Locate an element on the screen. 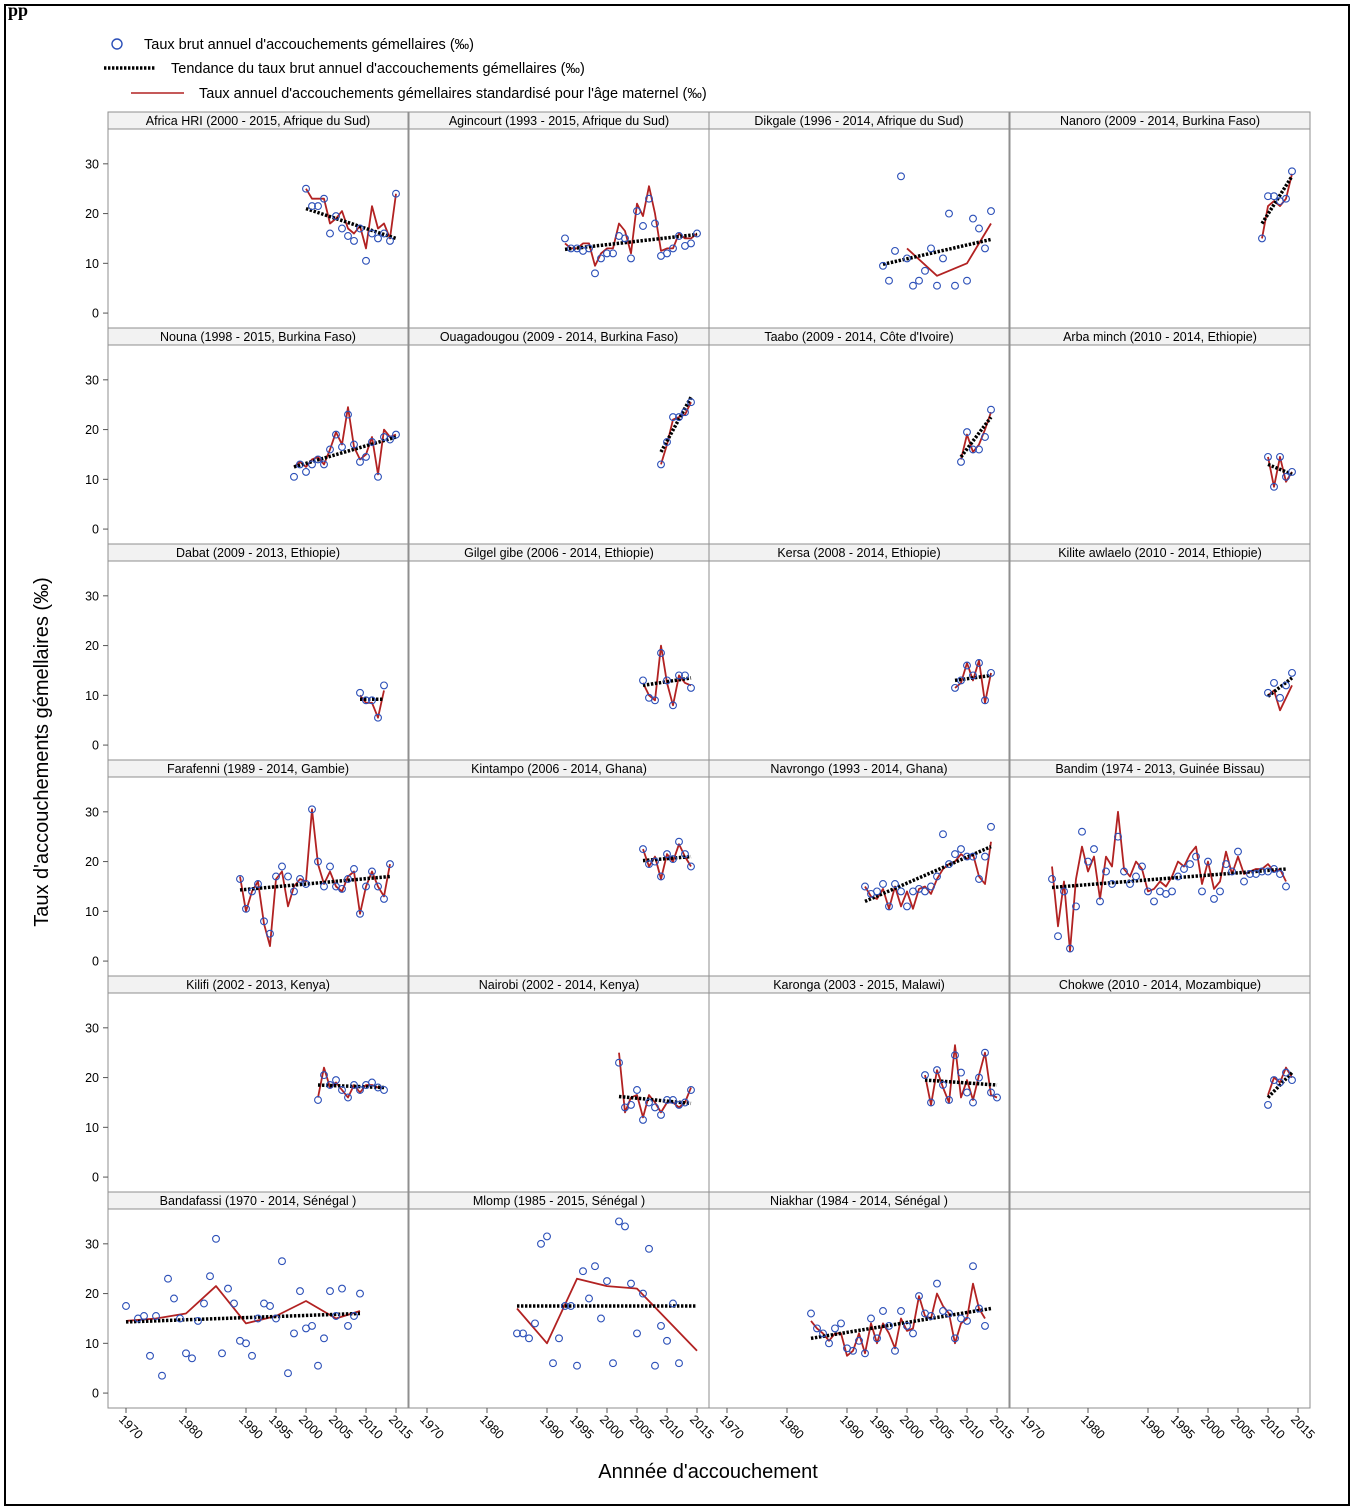 This screenshot has height=1510, width=1354. panel-title: Ouagadougou (2009 - 2014, Burkina Faso) is located at coordinates (559, 337).